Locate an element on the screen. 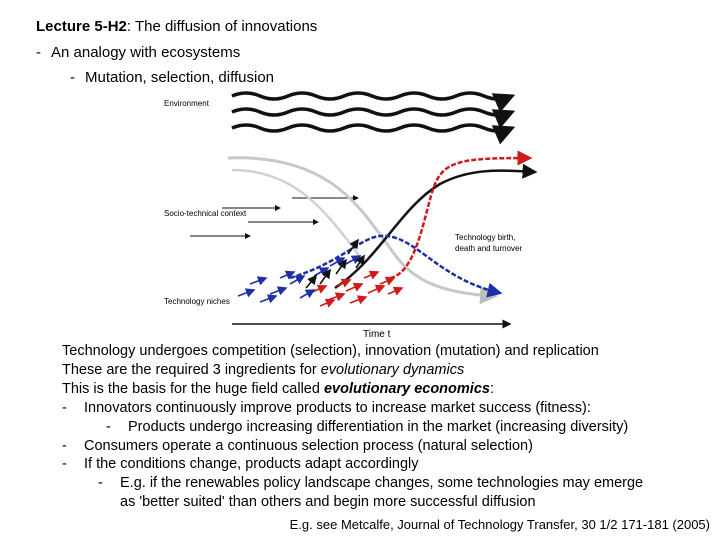  blue-curve is located at coordinates (396, 266).